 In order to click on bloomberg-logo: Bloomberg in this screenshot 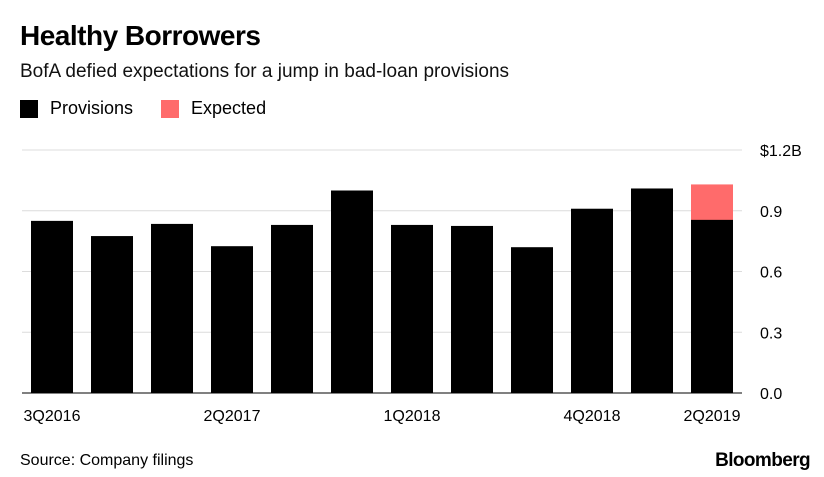, I will do `click(762, 460)`.